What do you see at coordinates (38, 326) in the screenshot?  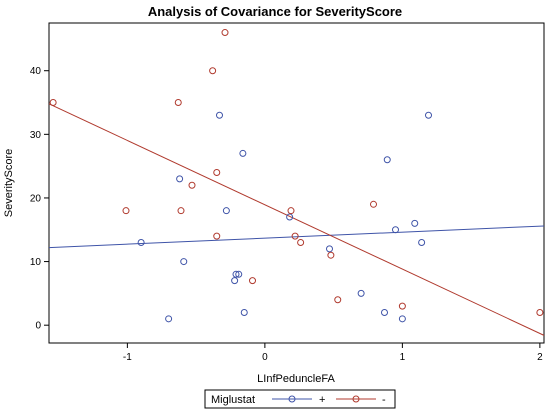 I see `y-tick-label: 0` at bounding box center [38, 326].